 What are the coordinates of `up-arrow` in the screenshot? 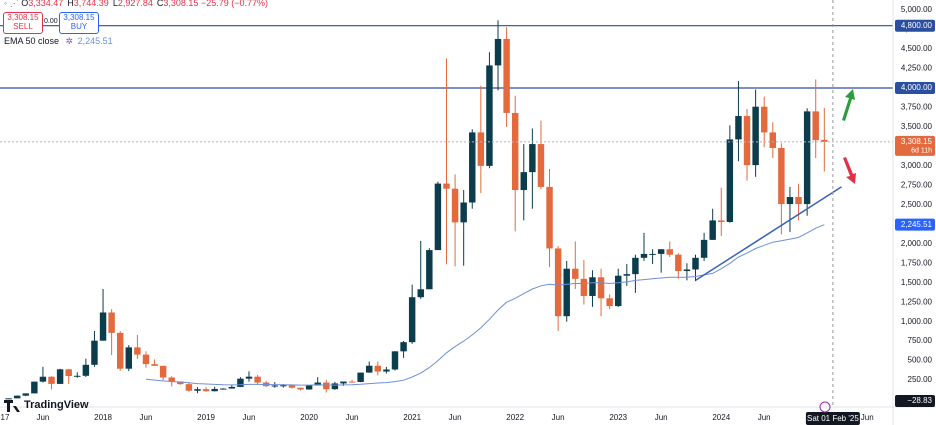 It's located at (848, 105).